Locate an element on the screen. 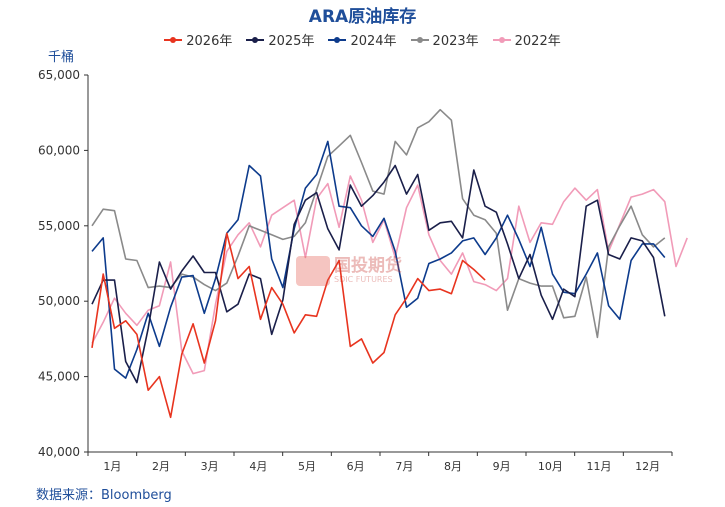  watermark-en: SDIC FUTURES is located at coordinates (363, 279).